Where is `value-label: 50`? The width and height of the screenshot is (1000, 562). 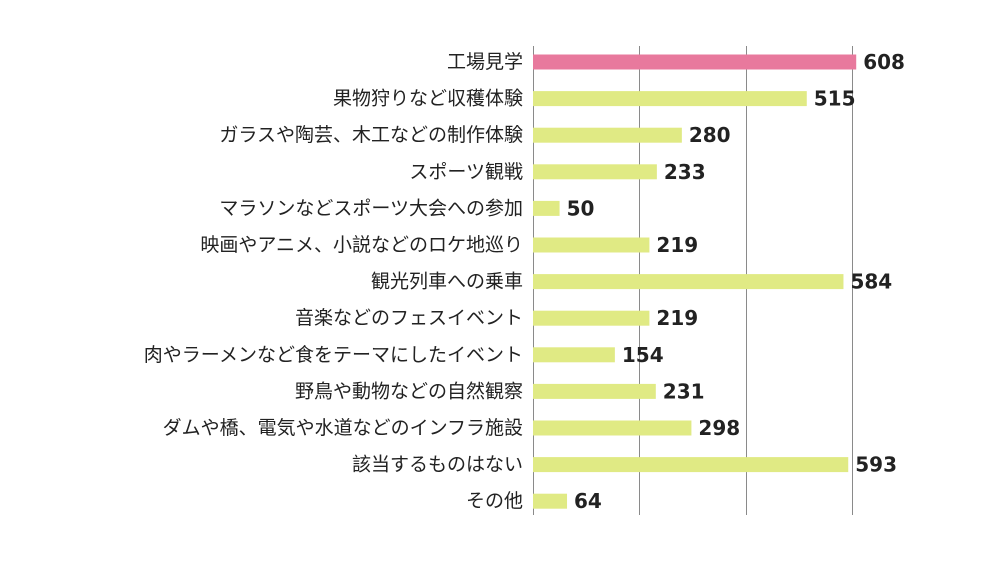 value-label: 50 is located at coordinates (581, 208).